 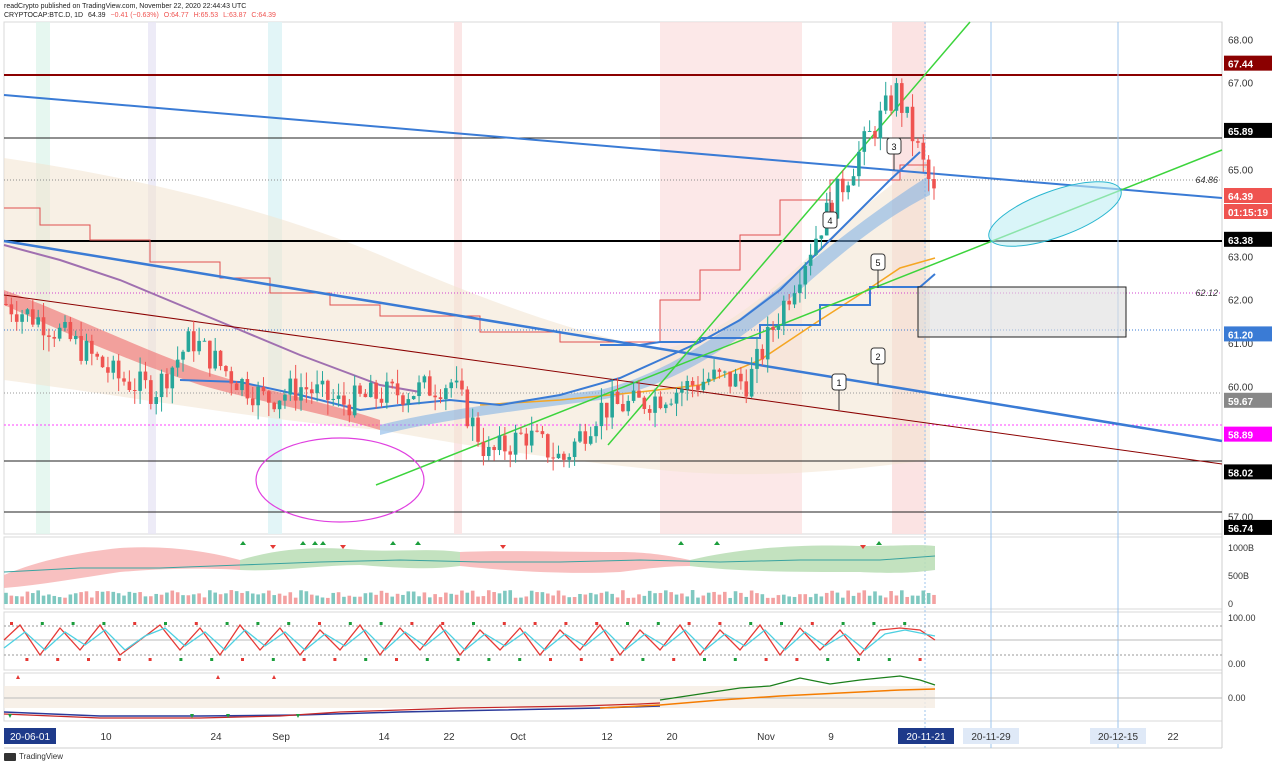 What do you see at coordinates (1054, 213) in the screenshot?
I see `cyan-target-ellipse` at bounding box center [1054, 213].